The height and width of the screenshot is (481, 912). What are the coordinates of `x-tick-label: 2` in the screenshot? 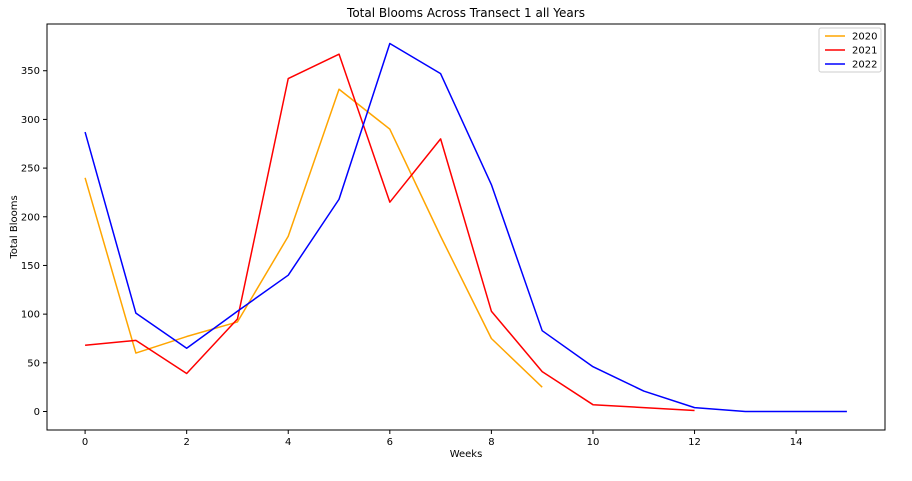 It's located at (186, 442).